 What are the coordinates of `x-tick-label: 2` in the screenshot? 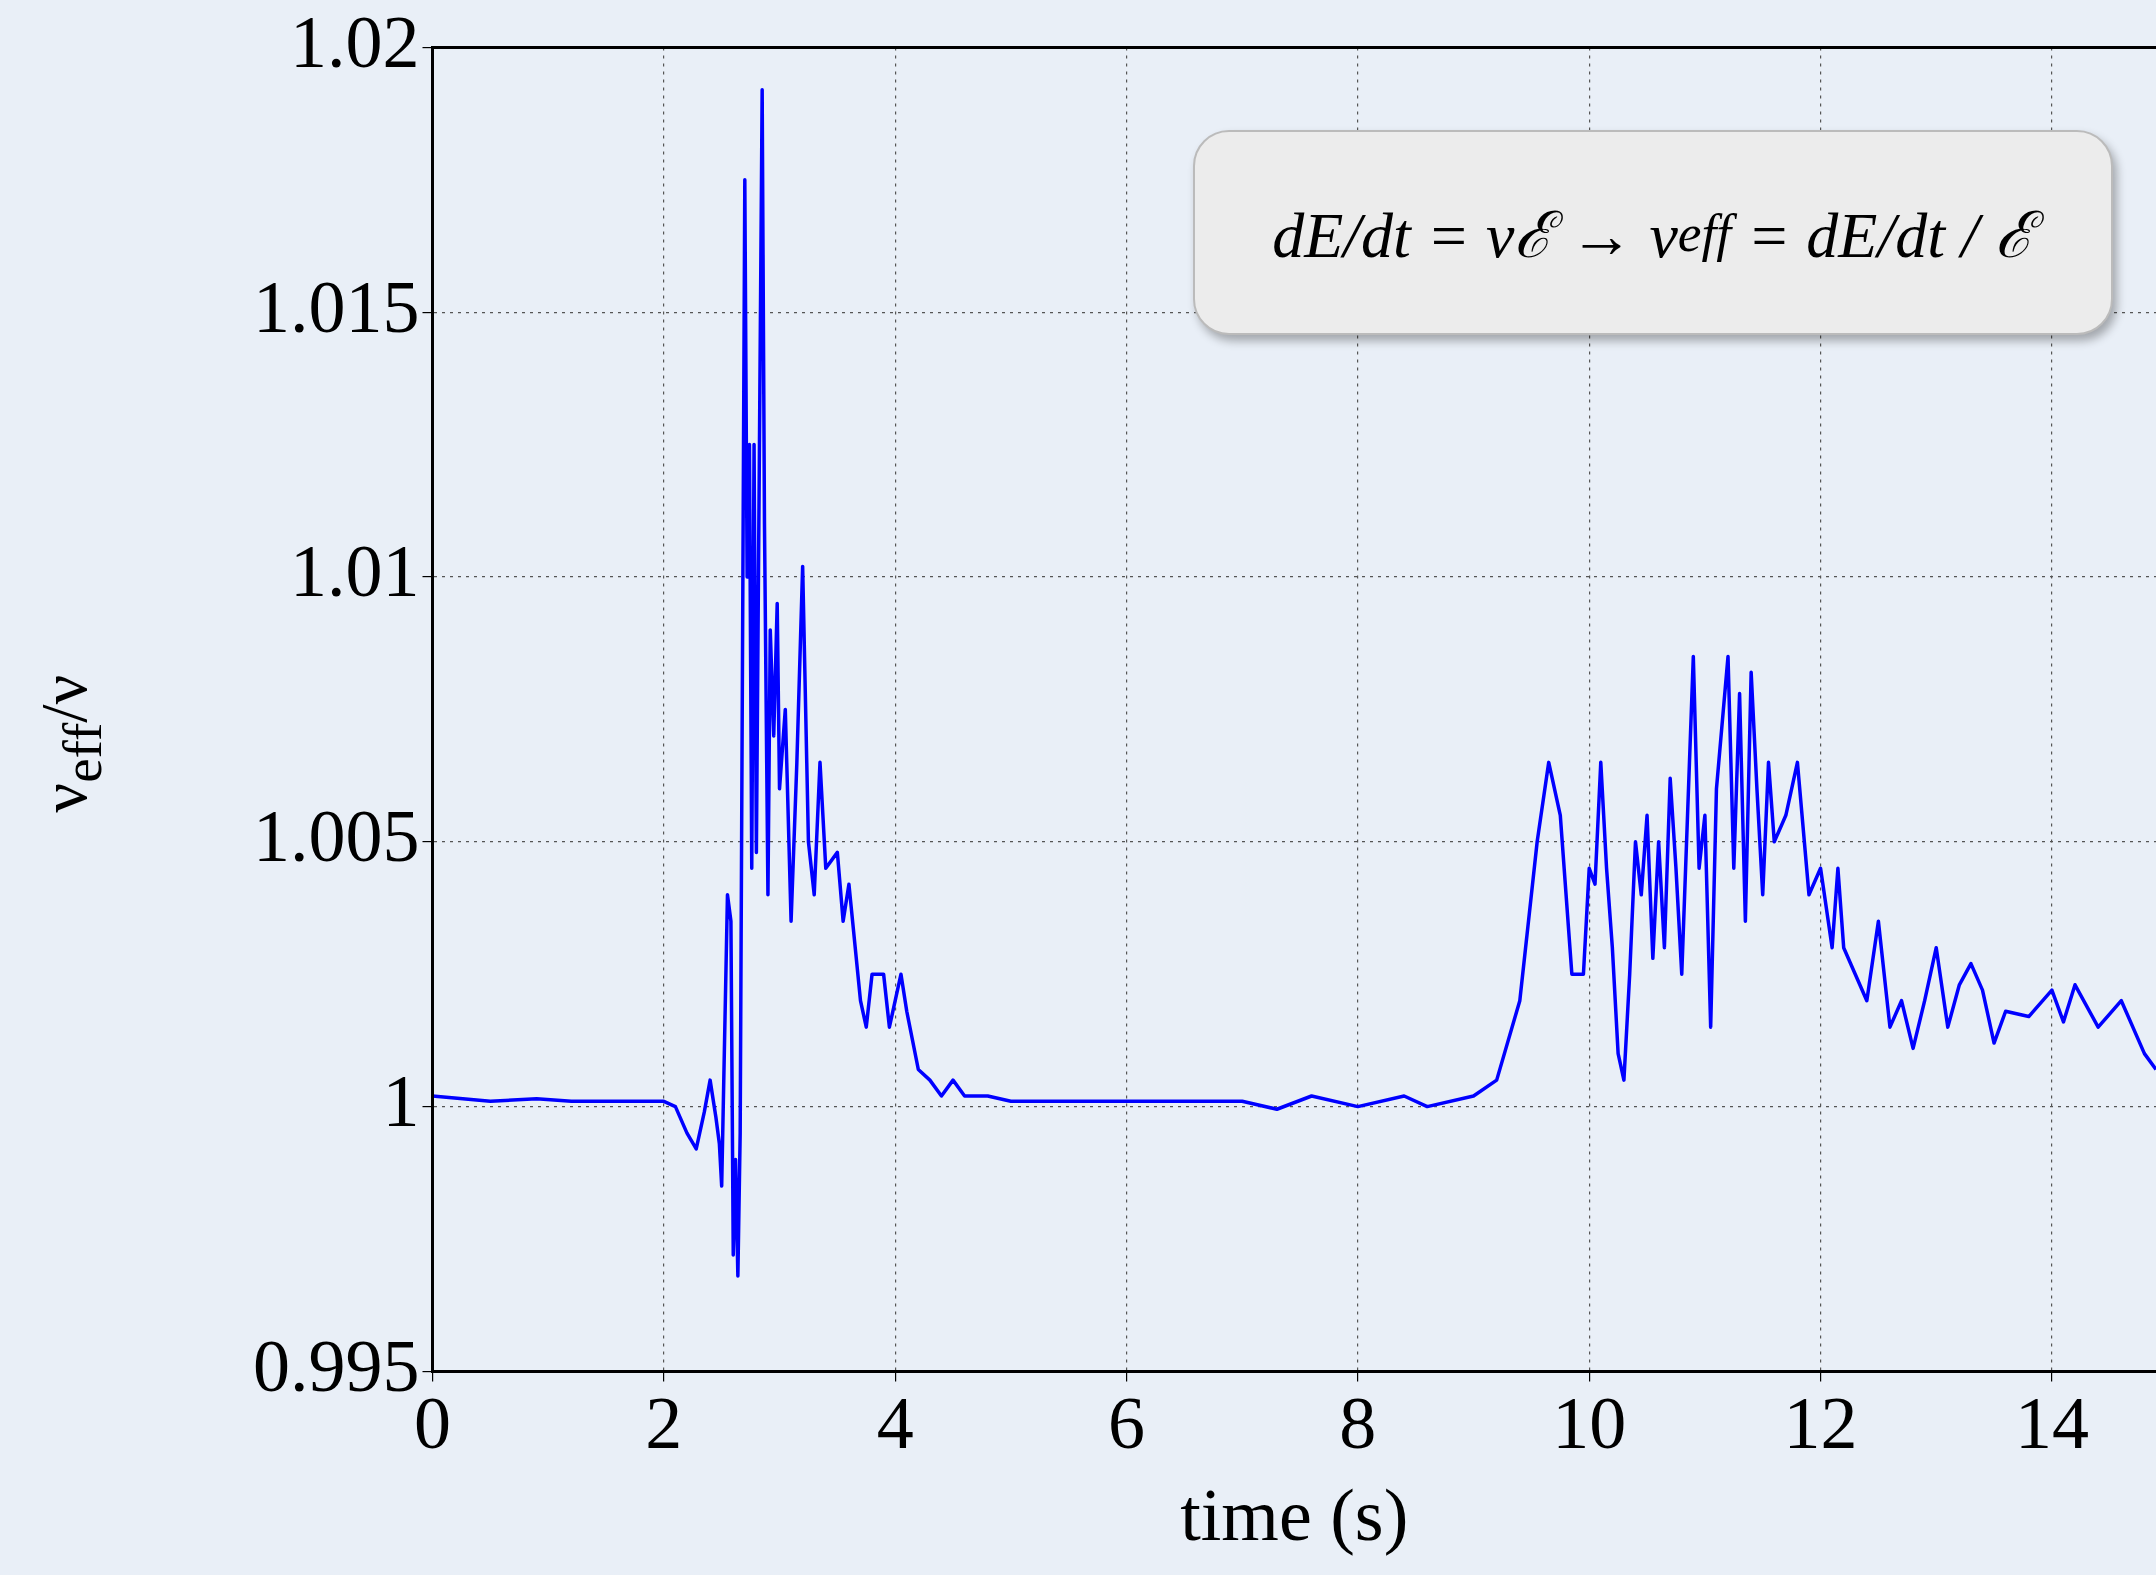 It's located at (664, 1423).